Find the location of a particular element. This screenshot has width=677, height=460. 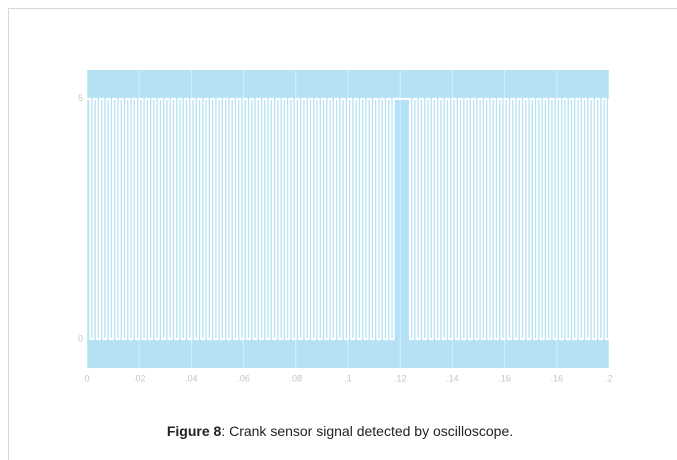

x-tick-label: 0 is located at coordinates (86, 378).